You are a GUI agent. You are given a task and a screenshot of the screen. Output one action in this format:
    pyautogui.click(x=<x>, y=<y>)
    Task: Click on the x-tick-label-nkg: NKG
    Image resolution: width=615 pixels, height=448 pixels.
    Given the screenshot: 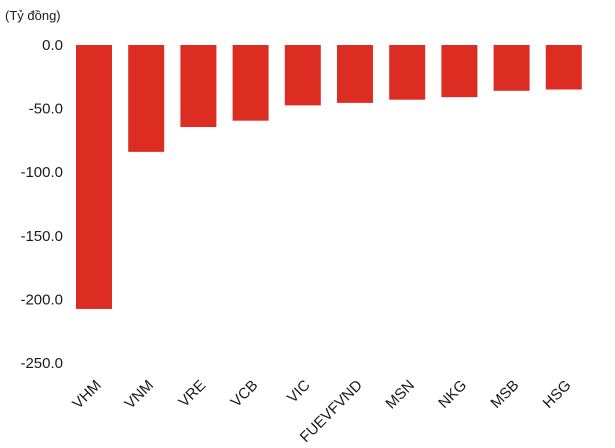 What is the action you would take?
    pyautogui.click(x=452, y=394)
    